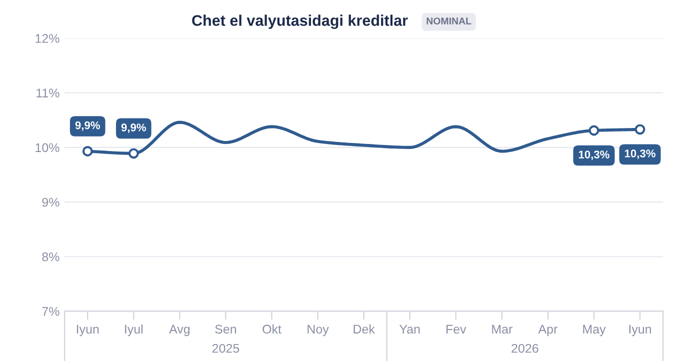 This screenshot has width=680, height=364. What do you see at coordinates (226, 348) in the screenshot?
I see `text: 2025` at bounding box center [226, 348].